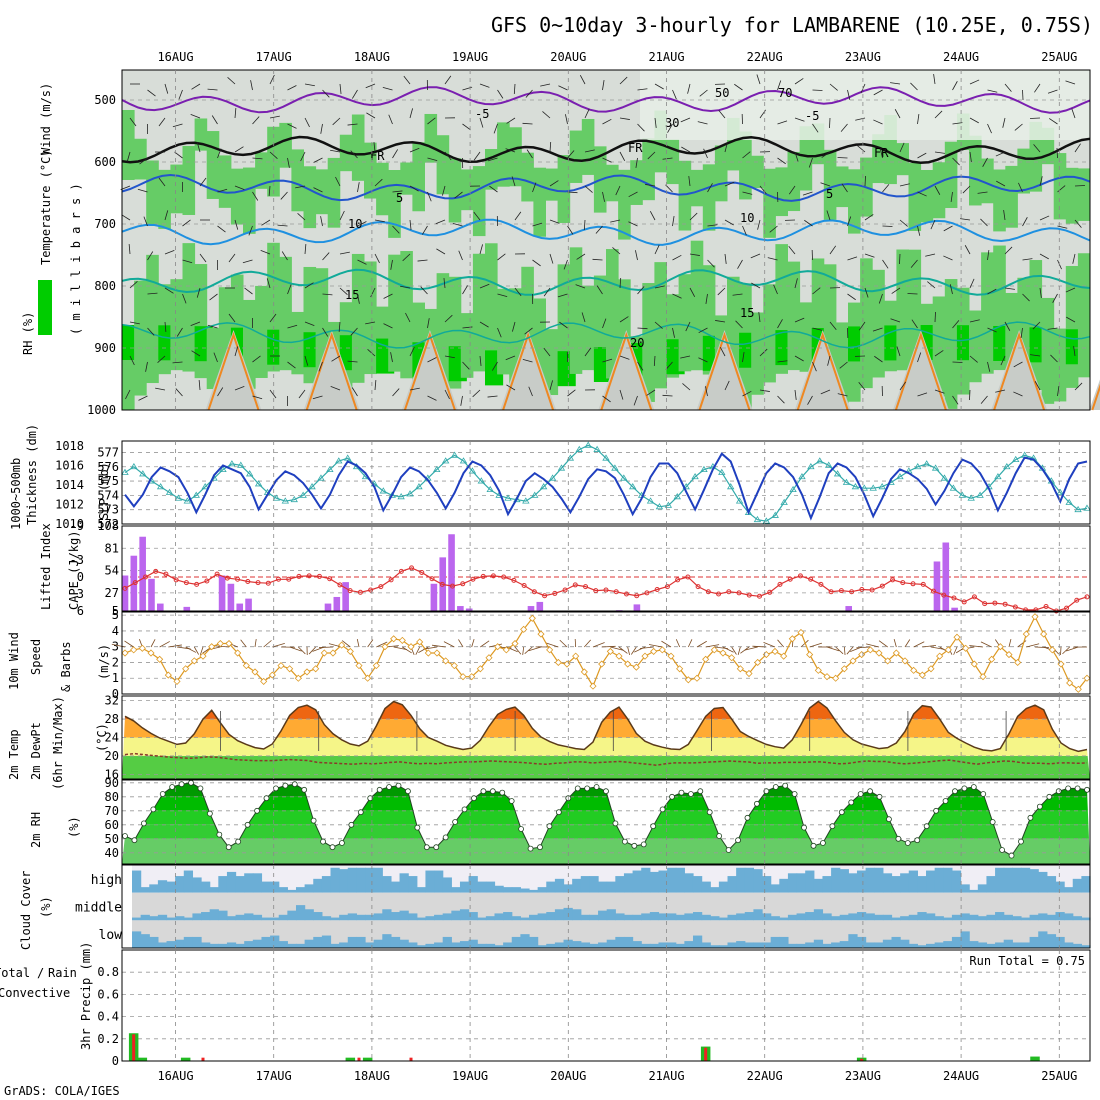 This screenshot has height=1100, width=1100. What do you see at coordinates (46, 207) in the screenshot?
I see `temperature-axis-label: Temperature (°C)` at bounding box center [46, 207].